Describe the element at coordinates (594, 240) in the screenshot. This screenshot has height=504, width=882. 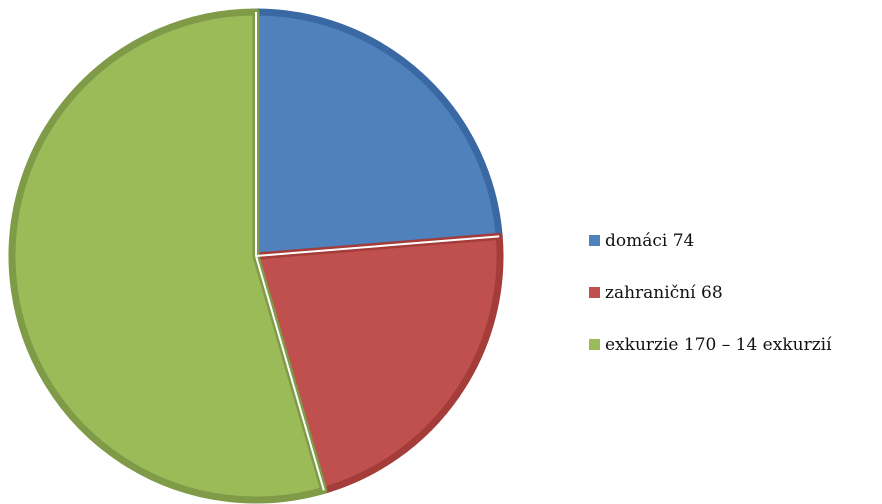
I see `legend-swatch-domaci` at that location.